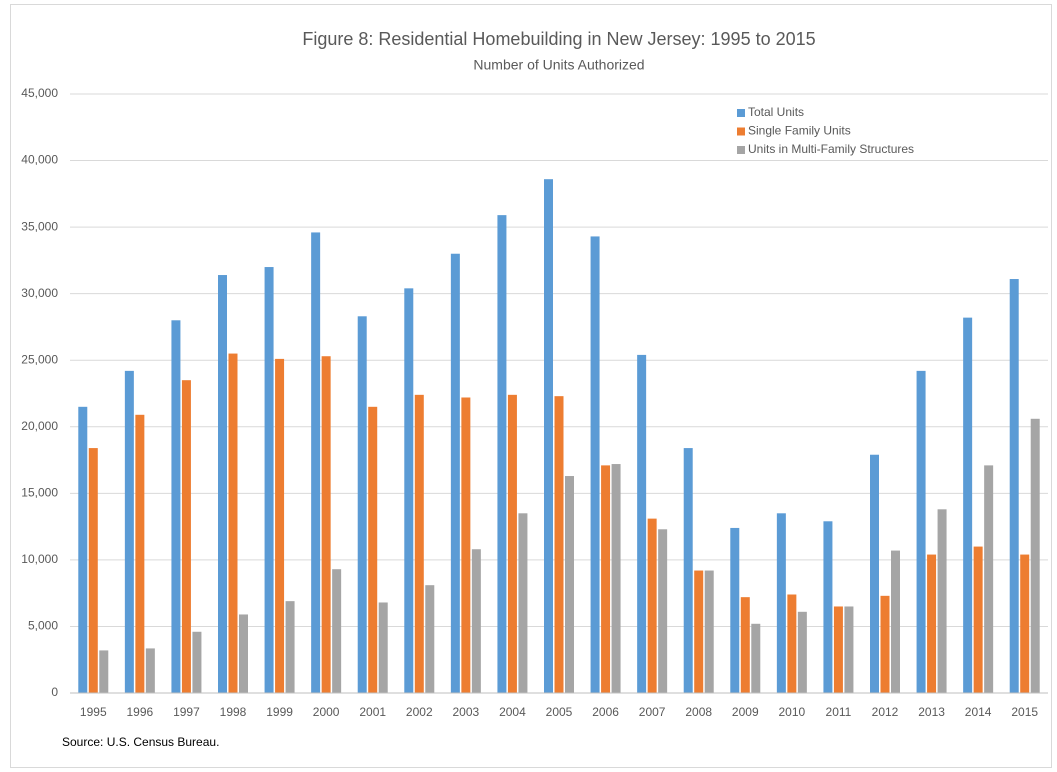 The width and height of the screenshot is (1057, 772). I want to click on y-tick-label: 45,000, so click(39, 93).